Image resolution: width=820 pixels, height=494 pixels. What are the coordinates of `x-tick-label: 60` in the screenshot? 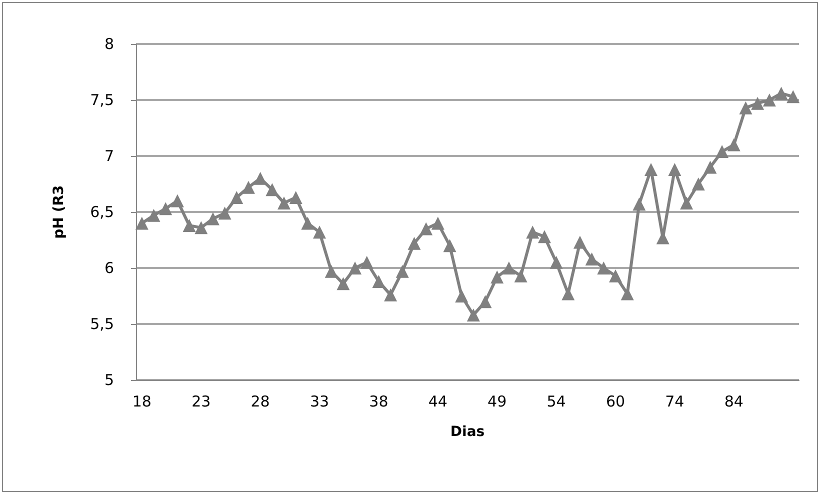 It's located at (616, 401).